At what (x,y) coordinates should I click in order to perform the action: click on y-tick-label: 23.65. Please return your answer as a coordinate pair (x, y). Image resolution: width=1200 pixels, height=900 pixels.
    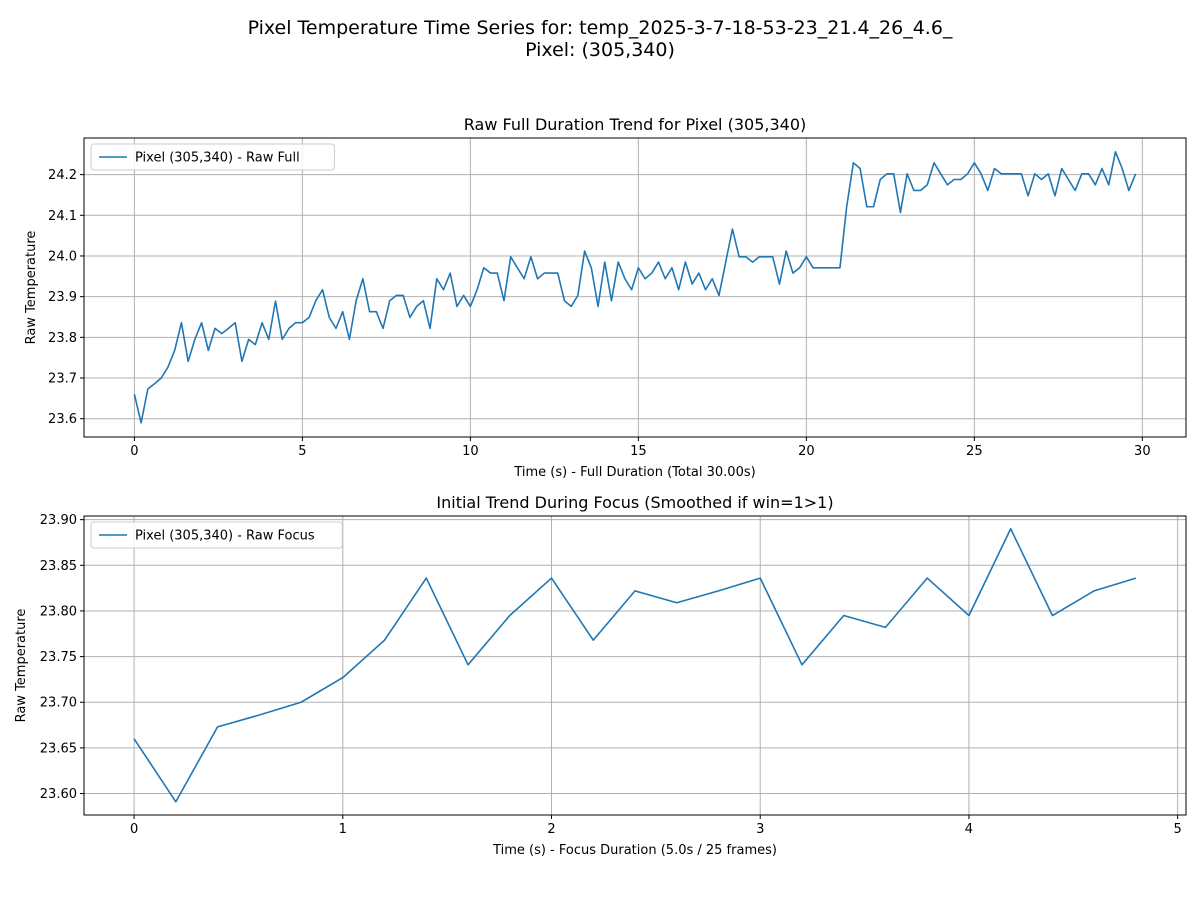
    Looking at the image, I should click on (58, 748).